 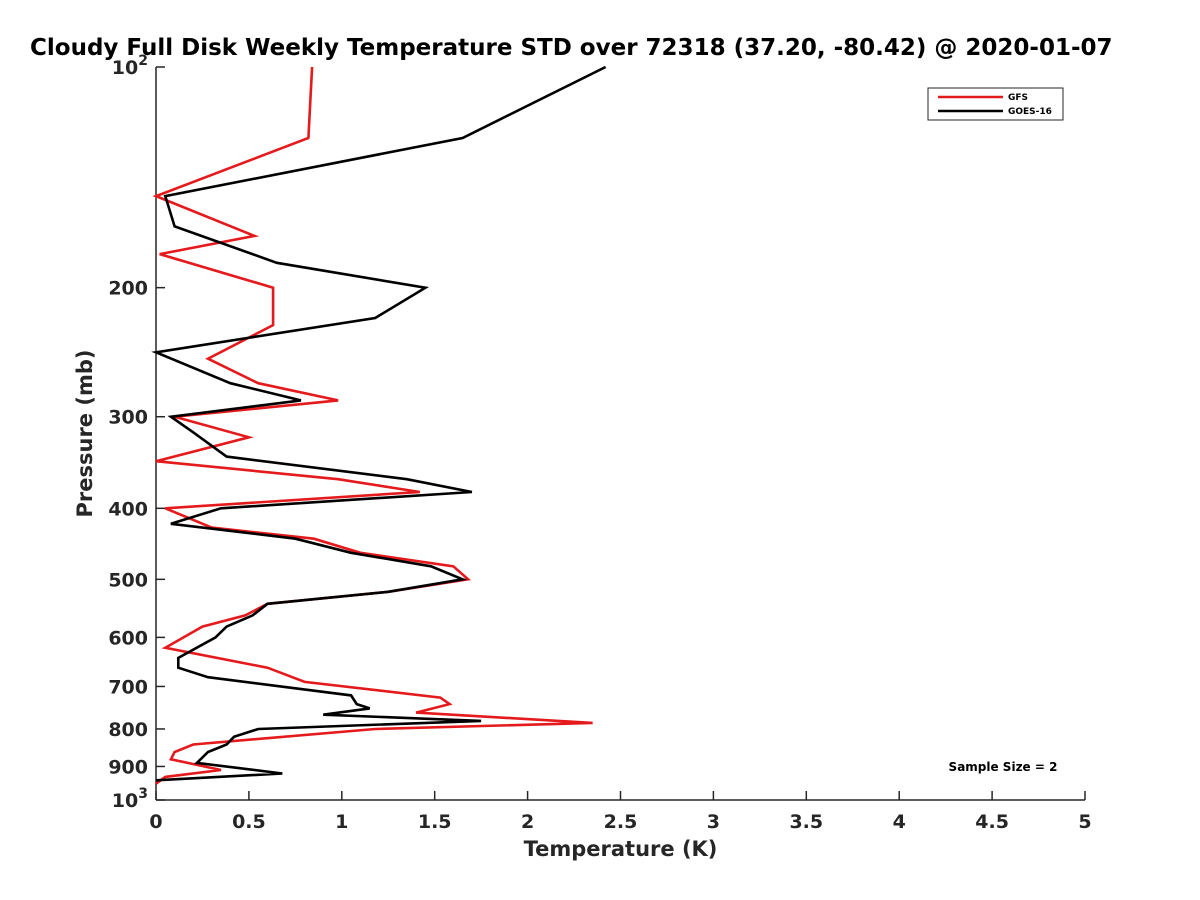 What do you see at coordinates (1003, 767) in the screenshot?
I see `sample-size-annotation: Sample Size = 2` at bounding box center [1003, 767].